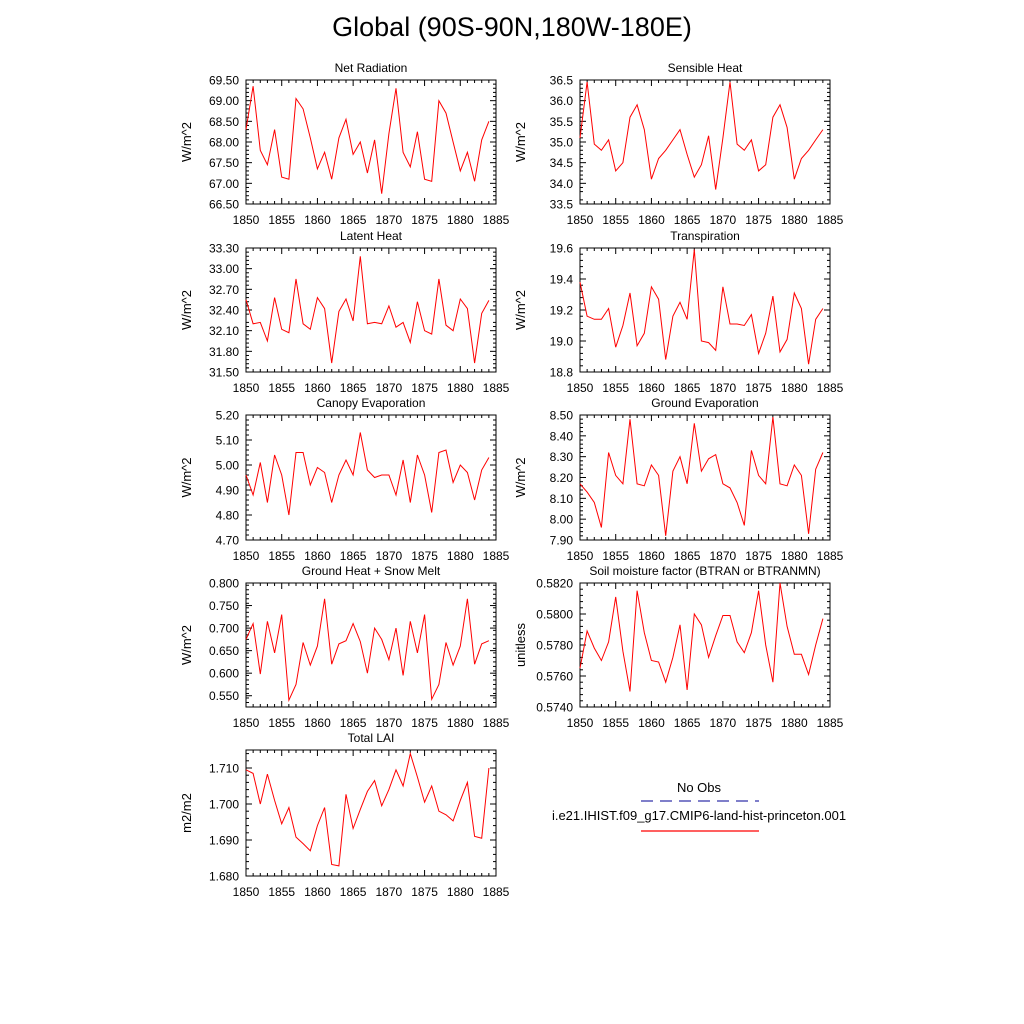  I want to click on y-tick-label: 0.750, so click(224, 606).